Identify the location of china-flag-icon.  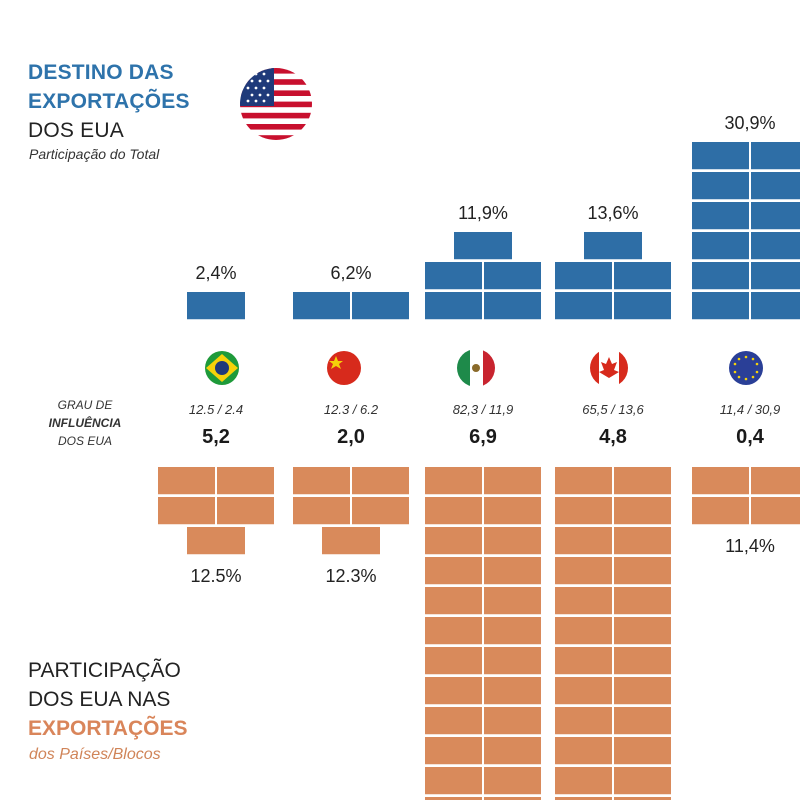
(344, 368).